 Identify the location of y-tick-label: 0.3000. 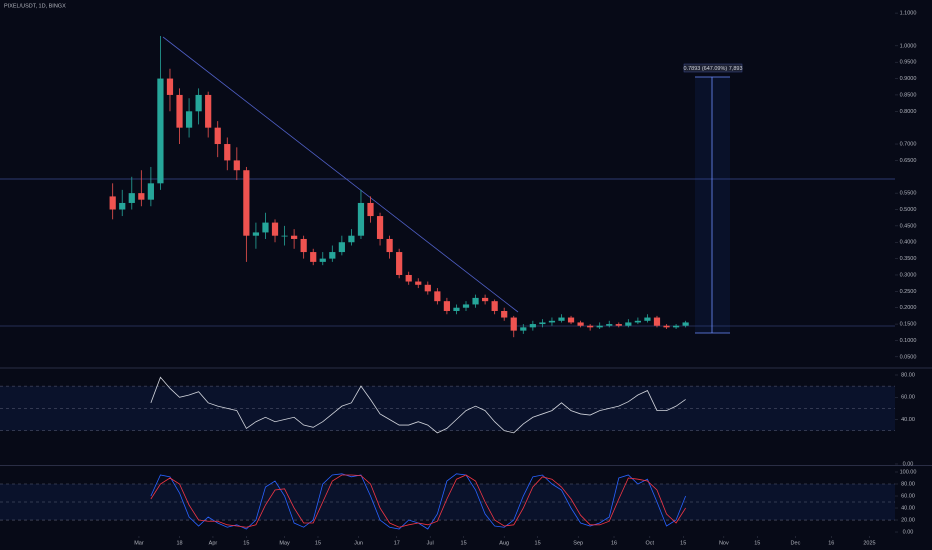
(908, 275).